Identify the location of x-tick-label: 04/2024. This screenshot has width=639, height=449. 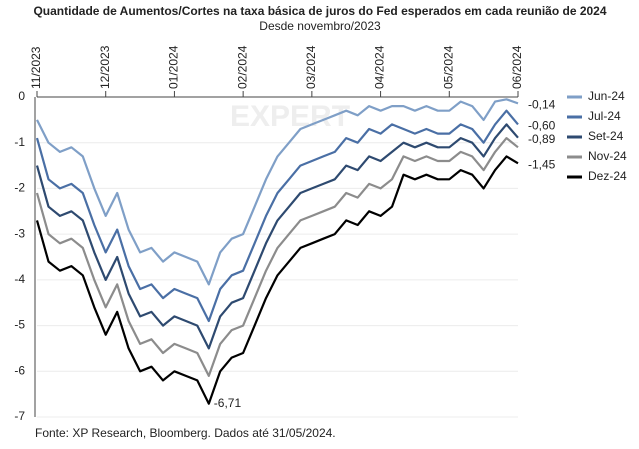
(380, 67).